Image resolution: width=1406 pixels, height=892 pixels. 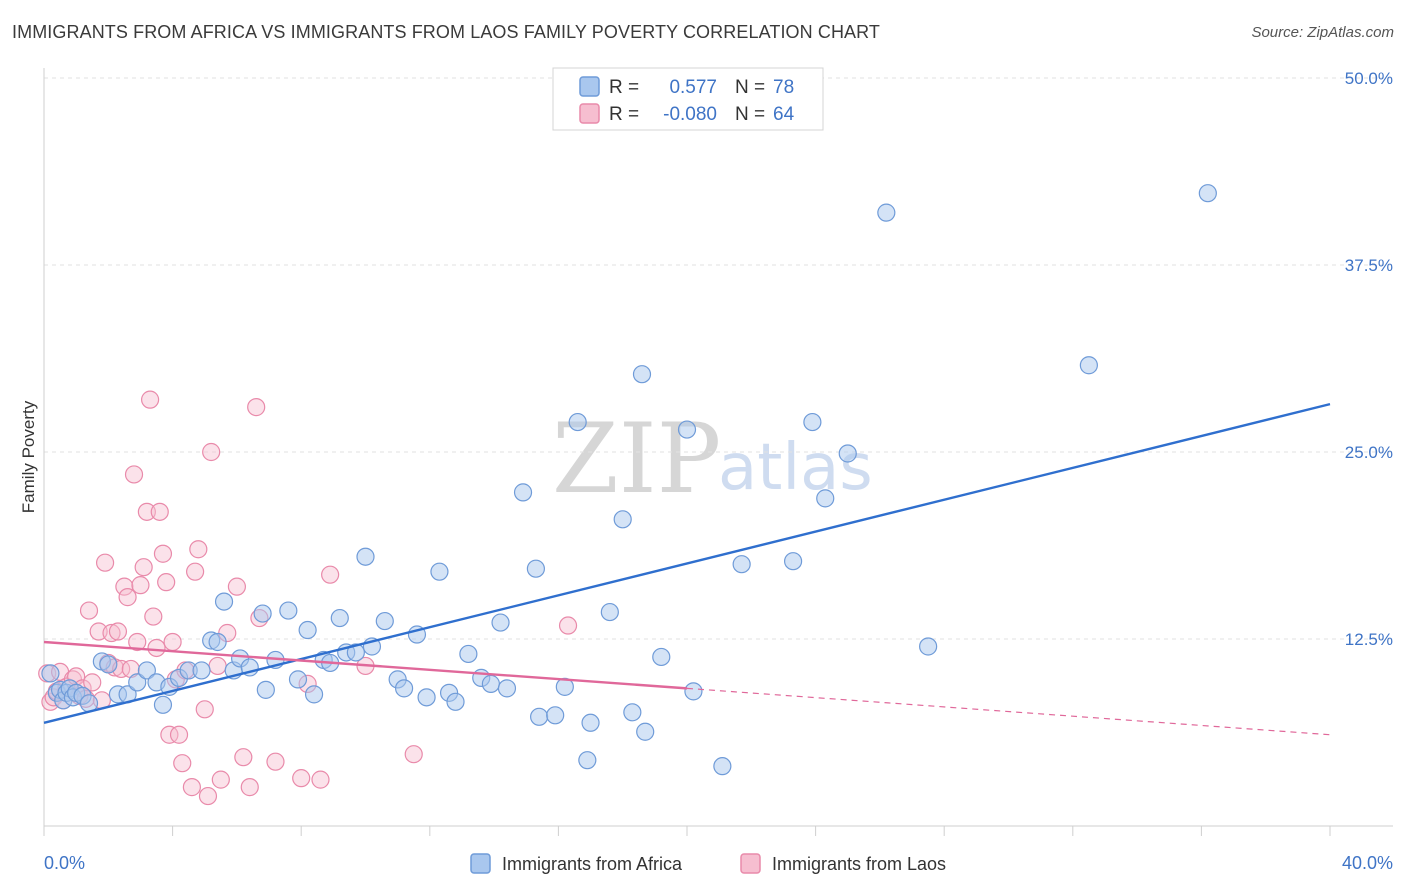 I want to click on legend-n-value-laos: 64, so click(x=784, y=114).